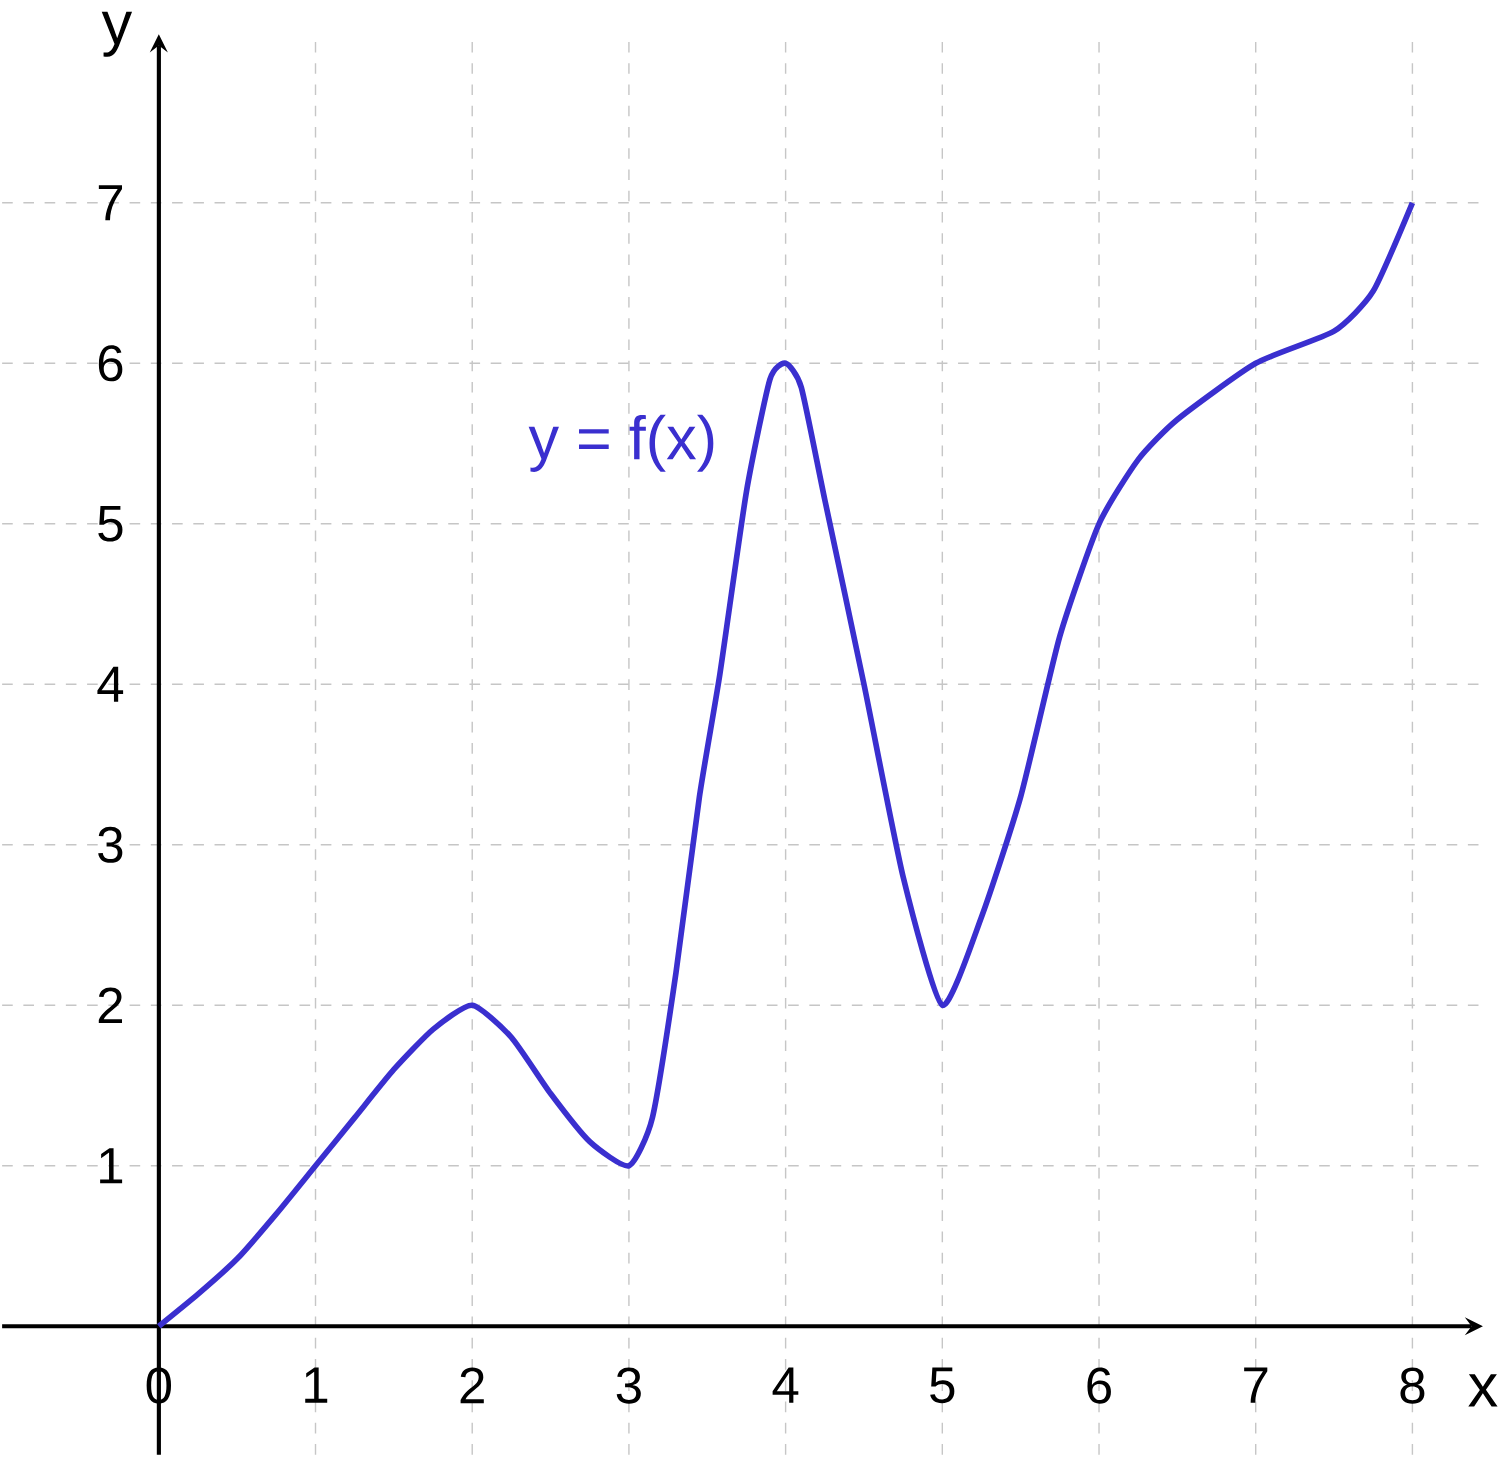 Image resolution: width=1510 pixels, height=1457 pixels. Describe the element at coordinates (621, 443) in the screenshot. I see `annotation: y = f(x)` at that location.